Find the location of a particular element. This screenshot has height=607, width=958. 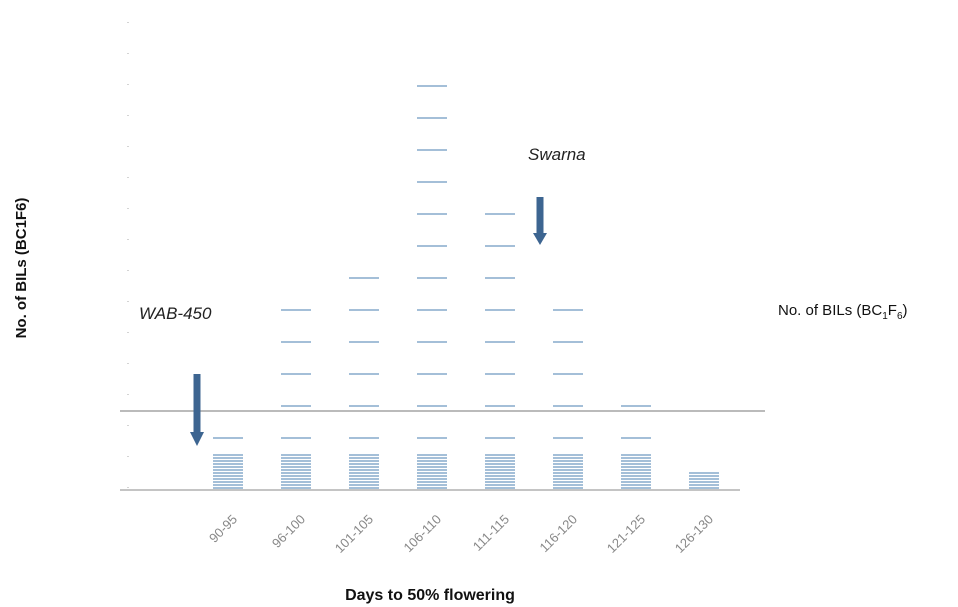

x-tick-label: 101-105 is located at coordinates (354, 534).